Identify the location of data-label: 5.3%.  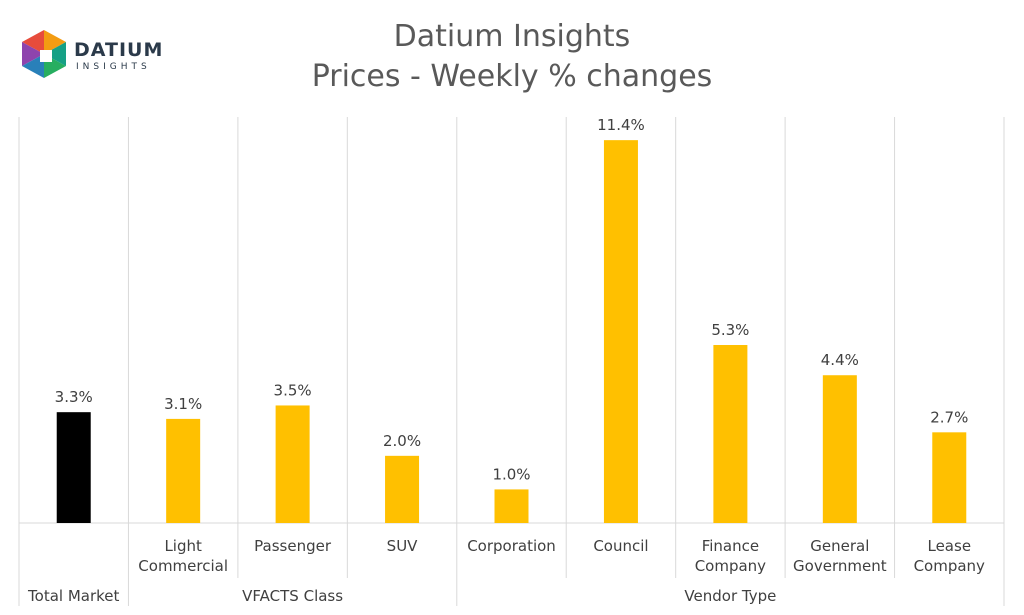
(730, 330).